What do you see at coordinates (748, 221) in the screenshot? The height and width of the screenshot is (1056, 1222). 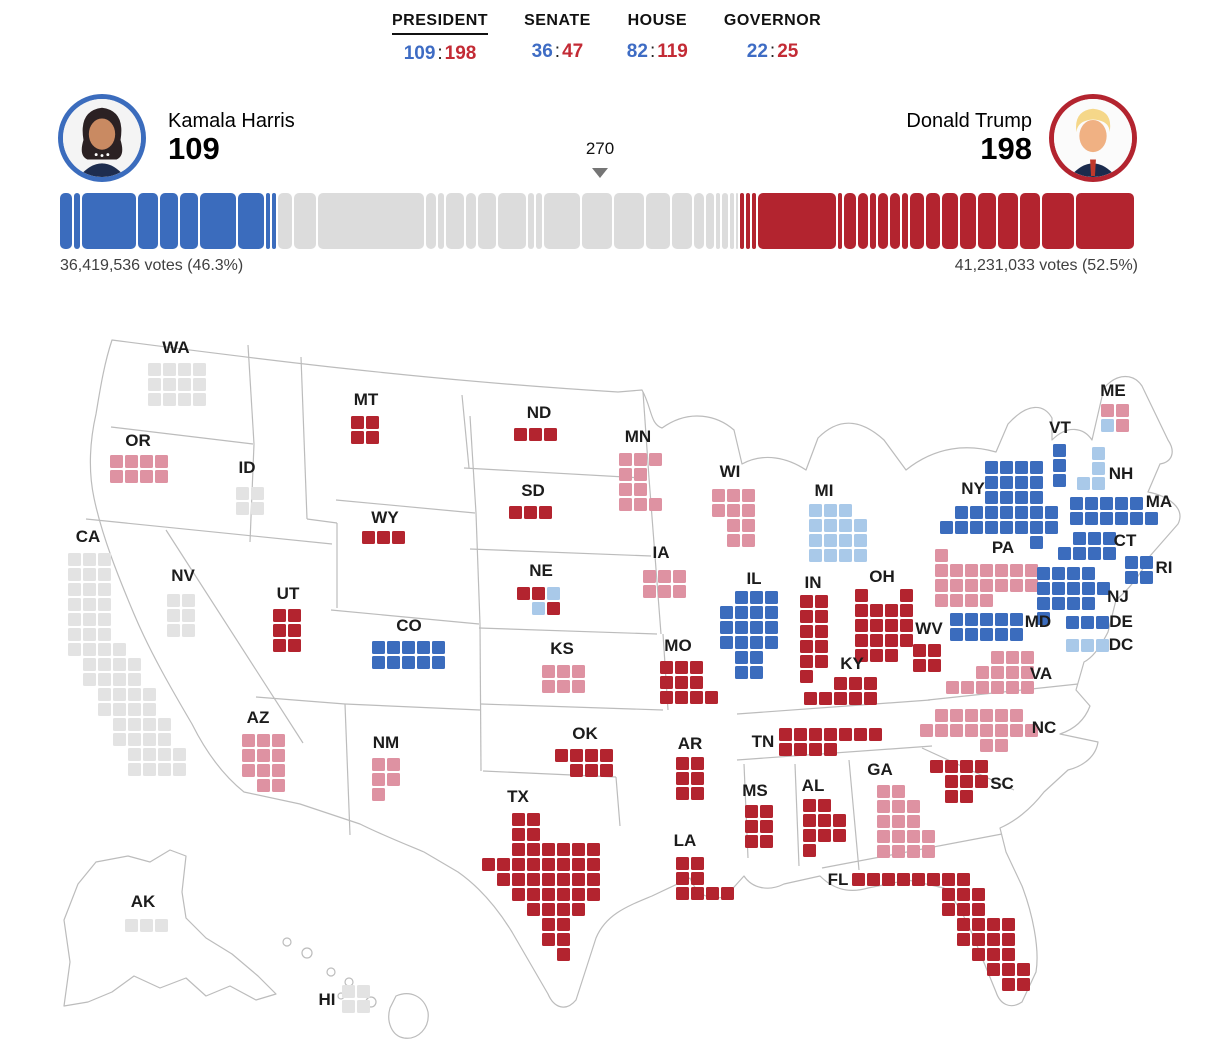 I see `ev-bar-segment-WY` at bounding box center [748, 221].